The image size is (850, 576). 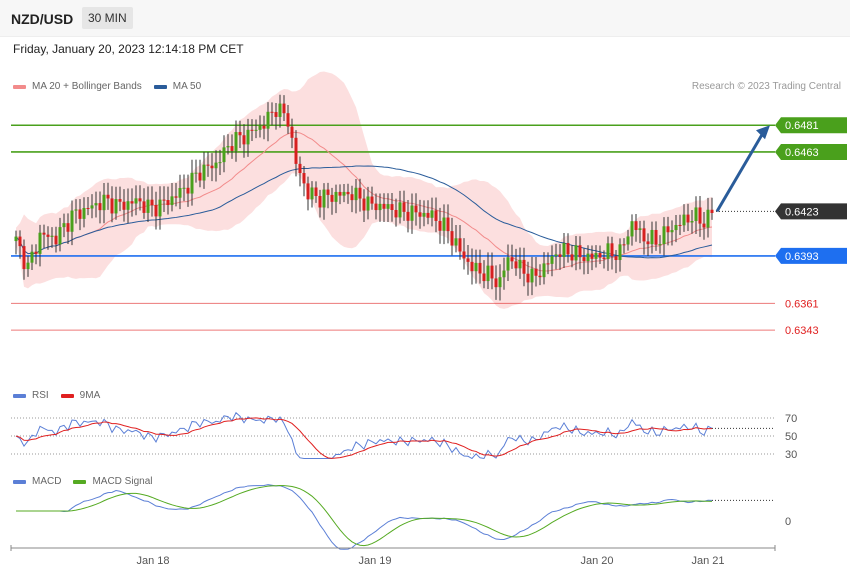 I want to click on legend-rsi: RSI, so click(x=31, y=395).